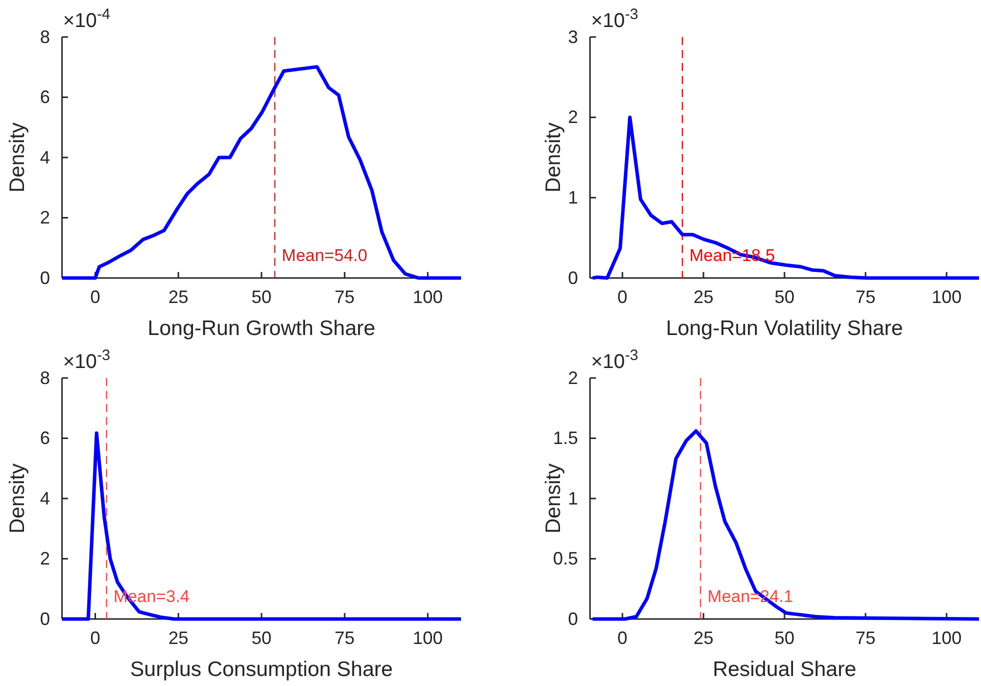 The height and width of the screenshot is (686, 981). I want to click on x-axis-title: Long-Run Growth Share, so click(262, 328).